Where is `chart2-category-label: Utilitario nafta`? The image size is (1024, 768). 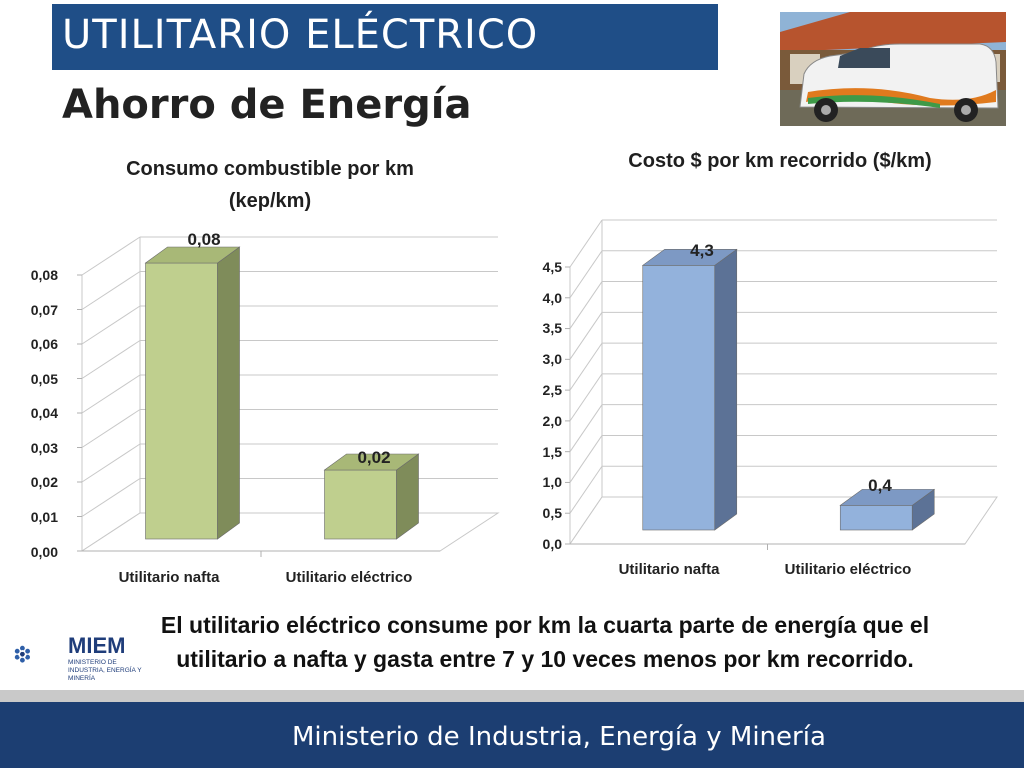 chart2-category-label: Utilitario nafta is located at coordinates (669, 569).